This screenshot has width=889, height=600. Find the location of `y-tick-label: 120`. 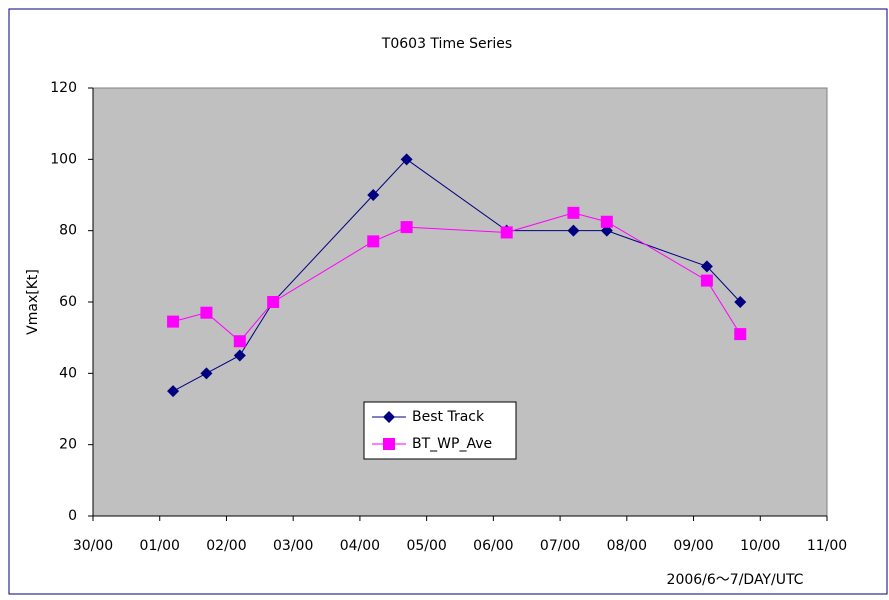

y-tick-label: 120 is located at coordinates (63, 88).